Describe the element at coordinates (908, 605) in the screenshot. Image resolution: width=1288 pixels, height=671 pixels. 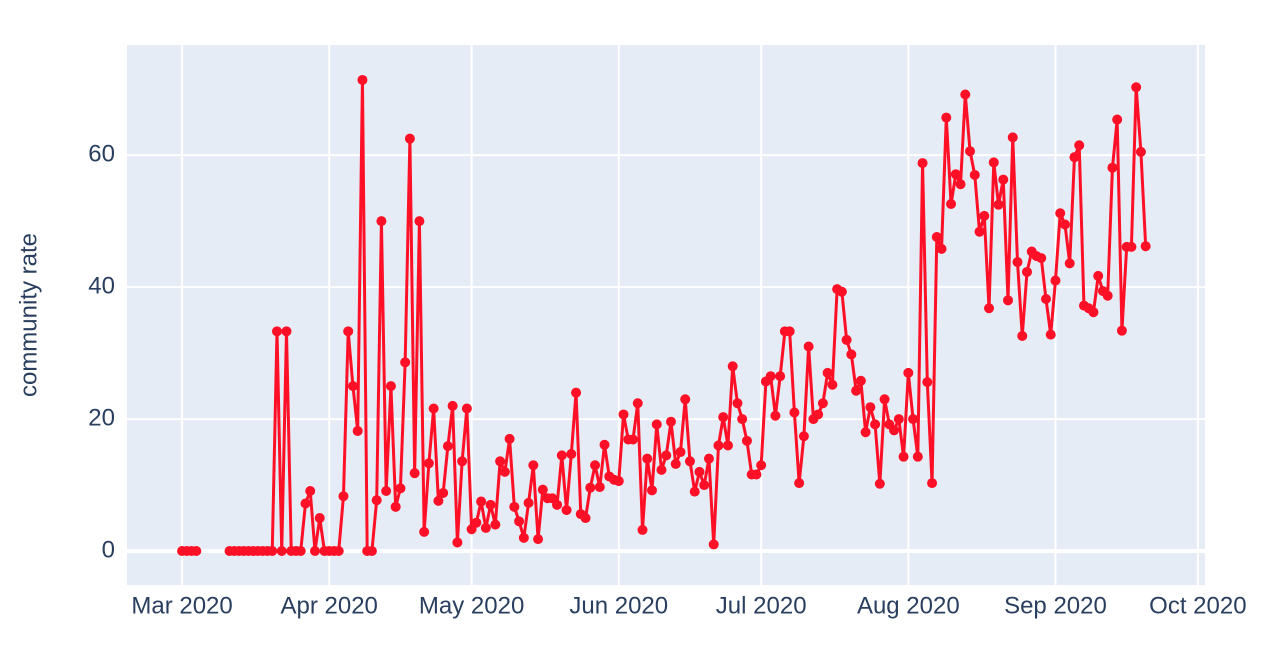
I see `x-tick-label: Aug 2020` at that location.